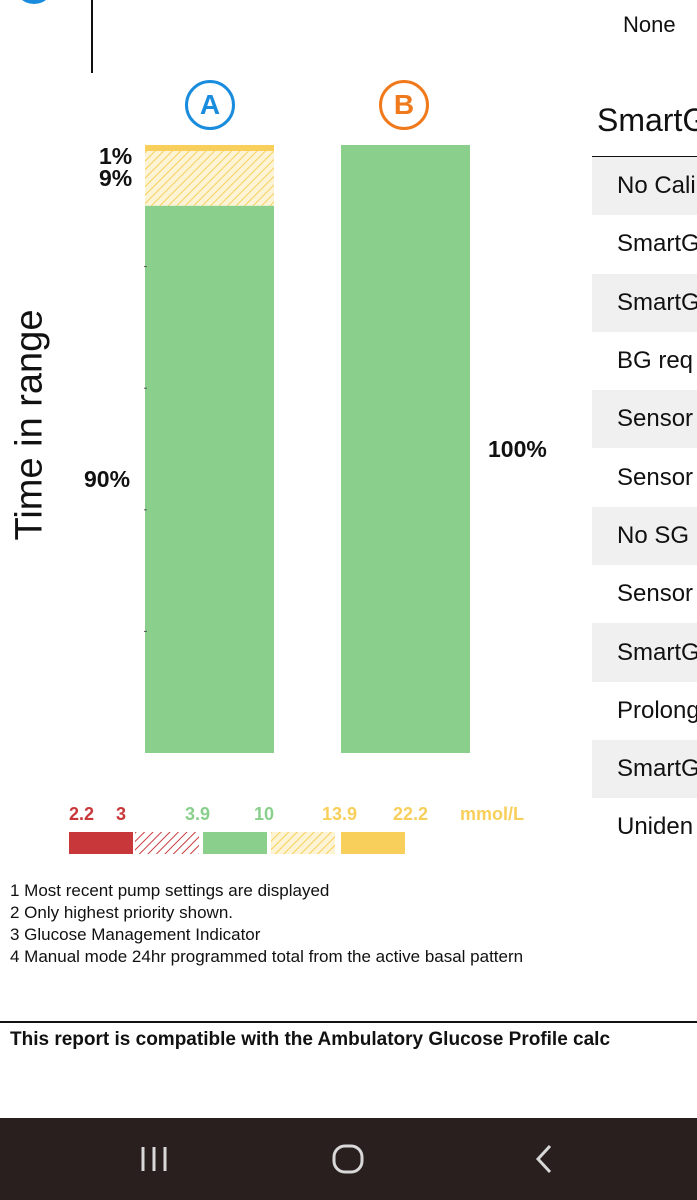  What do you see at coordinates (517, 449) in the screenshot?
I see `bar-b-label-in-range: 100%` at bounding box center [517, 449].